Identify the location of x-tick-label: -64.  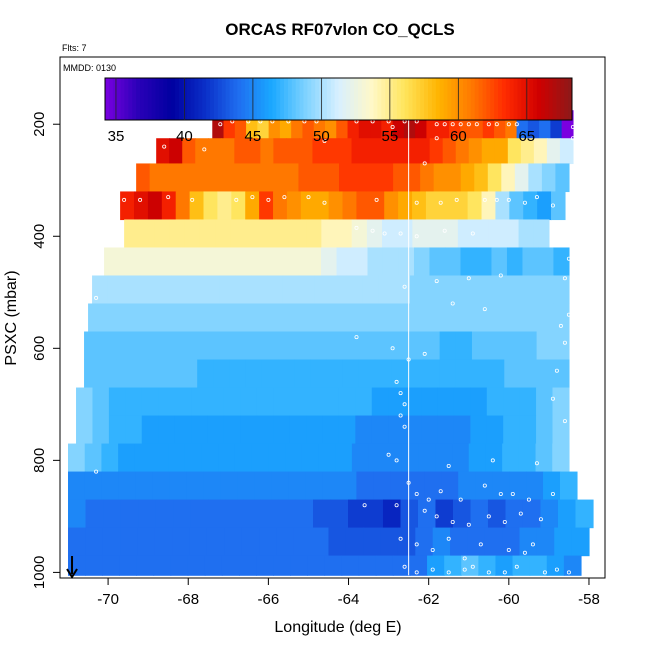
(349, 599).